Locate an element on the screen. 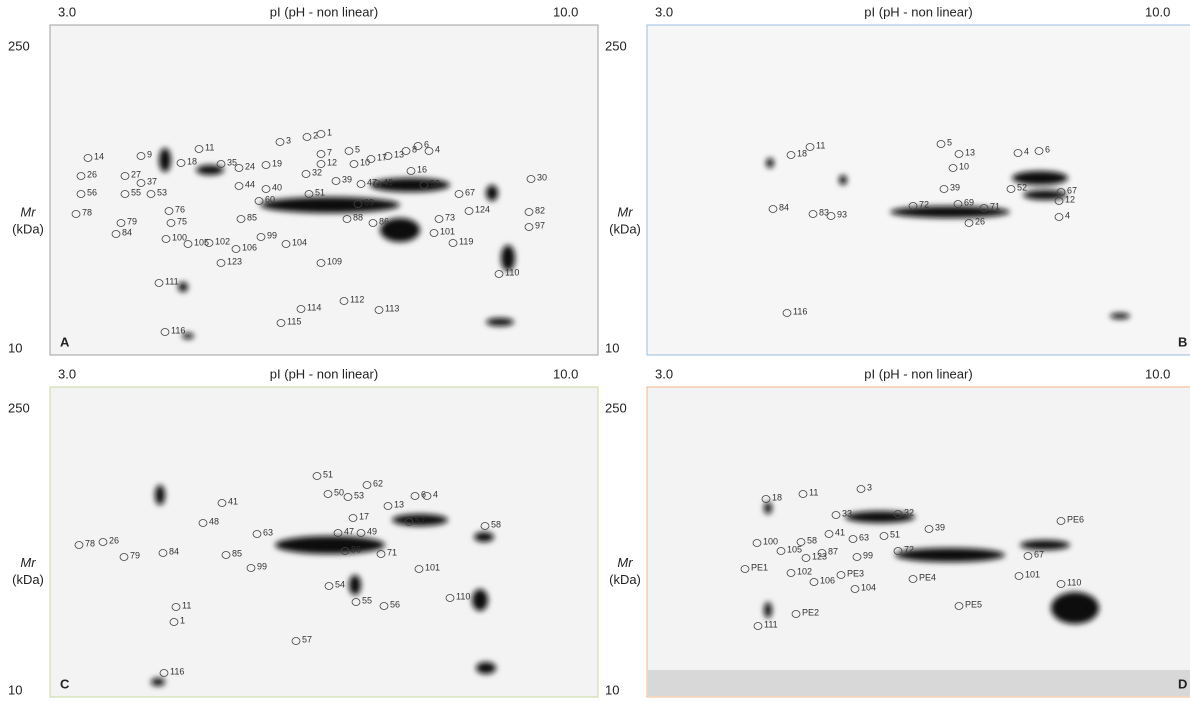 The width and height of the screenshot is (1190, 701). spot-label: 78 is located at coordinates (87, 212).